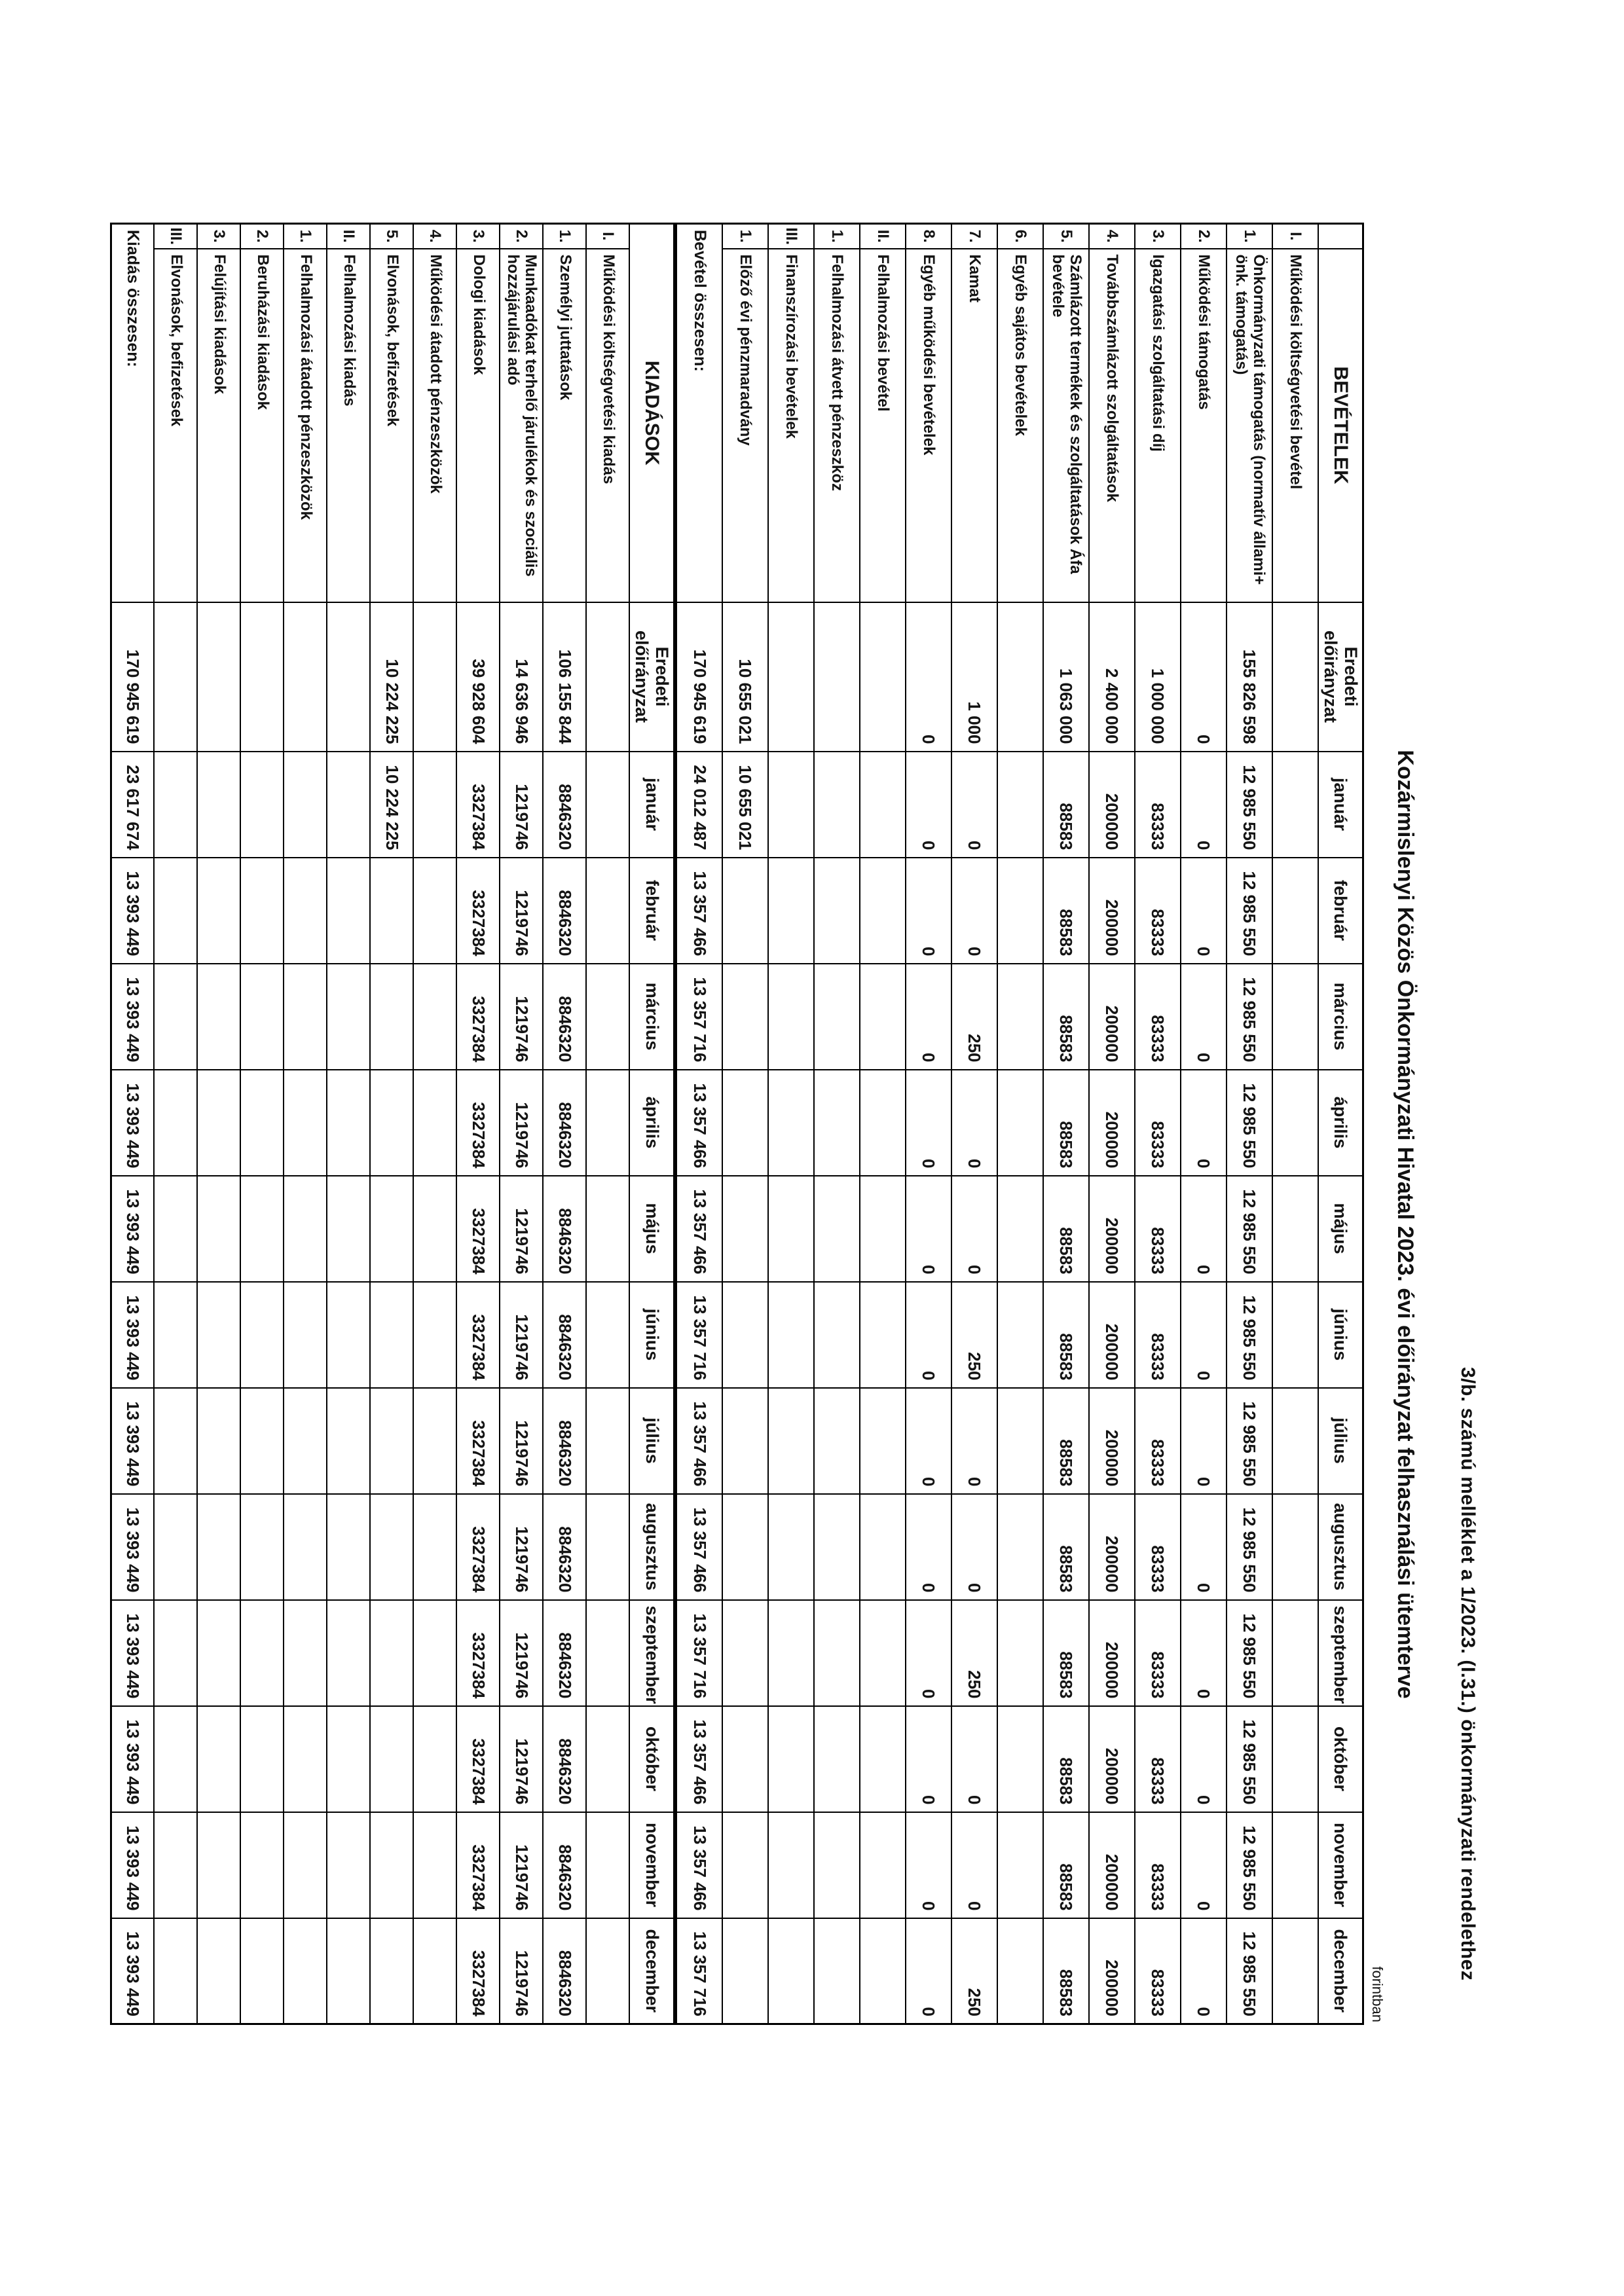 This screenshot has height=2296, width=1624. What do you see at coordinates (974, 677) in the screenshot?
I see `value-cell: 1 000` at bounding box center [974, 677].